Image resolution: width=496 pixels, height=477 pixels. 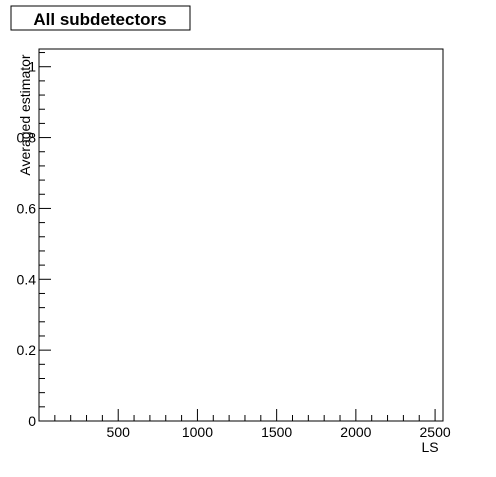 I want to click on y-axis-title: Averaged estimator, so click(x=25, y=114).